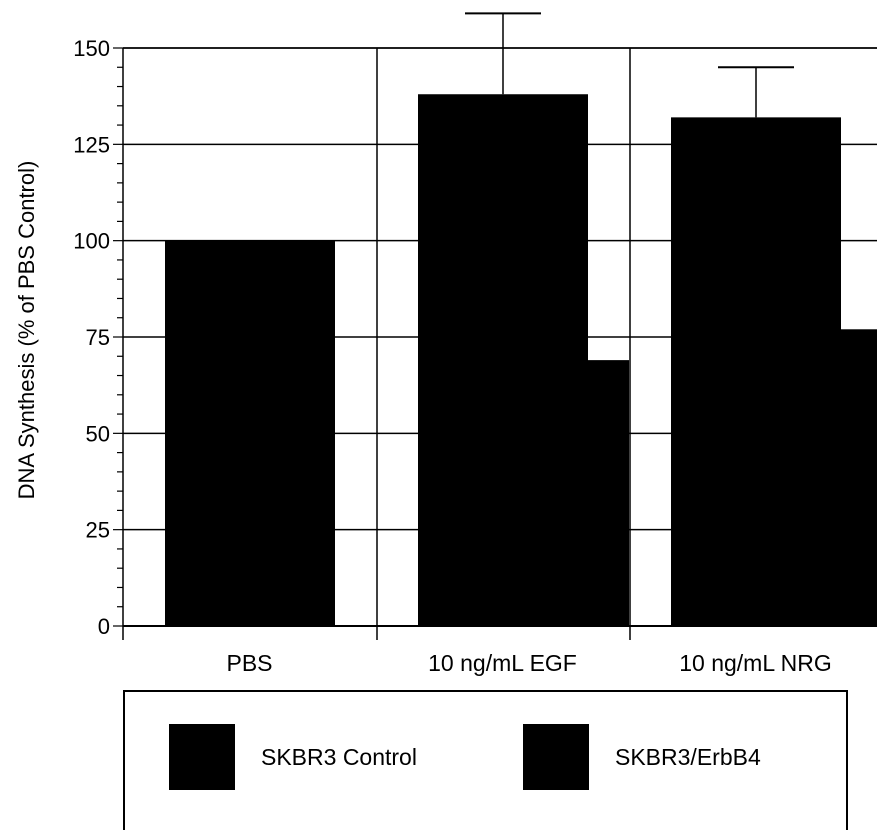  I want to click on legend-swatch-control, so click(202, 757).